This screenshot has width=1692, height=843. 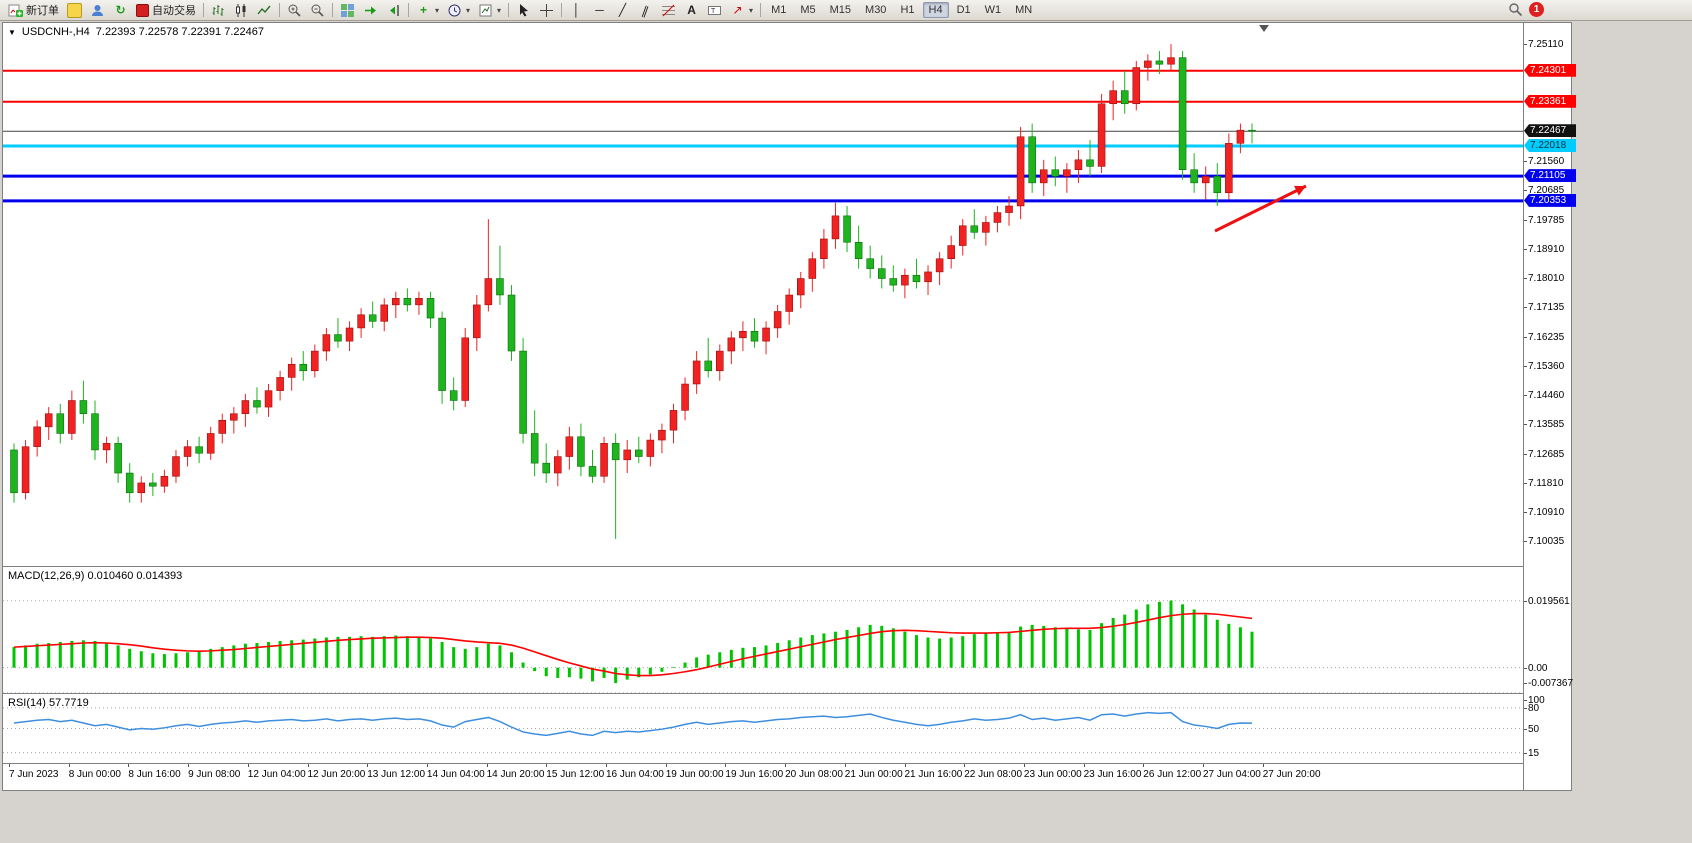 I want to click on cursor-button, so click(x=523, y=10).